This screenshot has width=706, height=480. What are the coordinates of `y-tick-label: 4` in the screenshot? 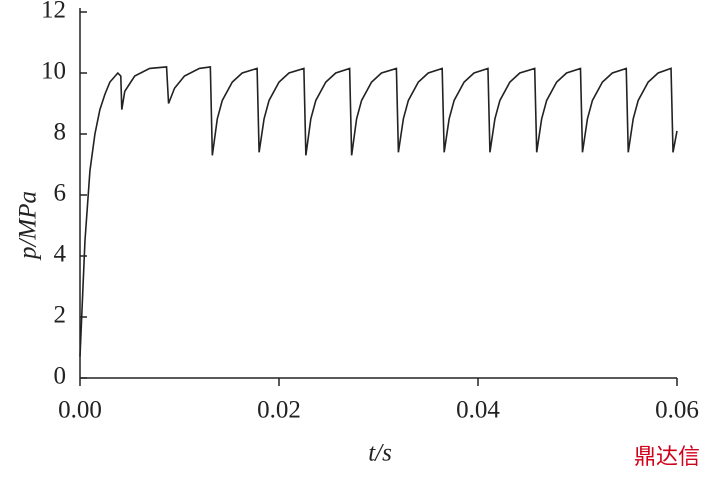 It's located at (60, 254).